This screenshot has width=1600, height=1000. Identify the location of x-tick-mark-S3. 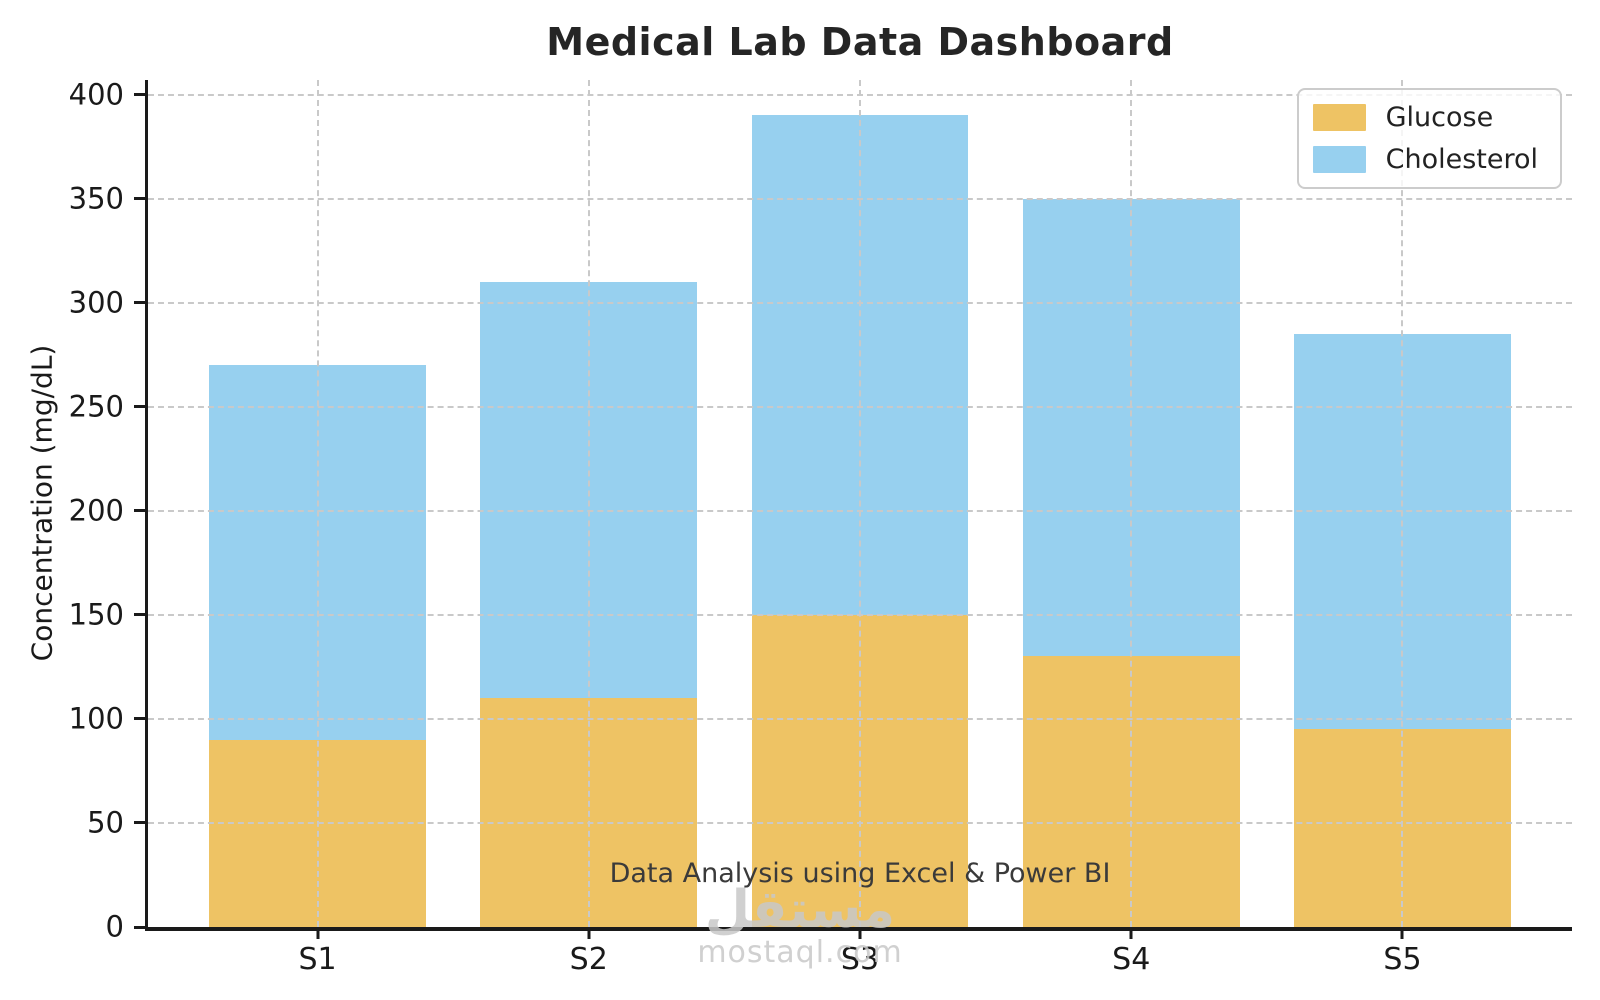
(860, 935).